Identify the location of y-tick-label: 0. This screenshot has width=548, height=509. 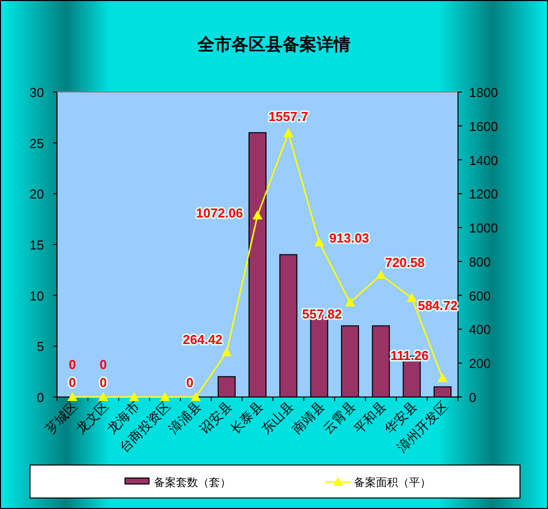
(40, 397).